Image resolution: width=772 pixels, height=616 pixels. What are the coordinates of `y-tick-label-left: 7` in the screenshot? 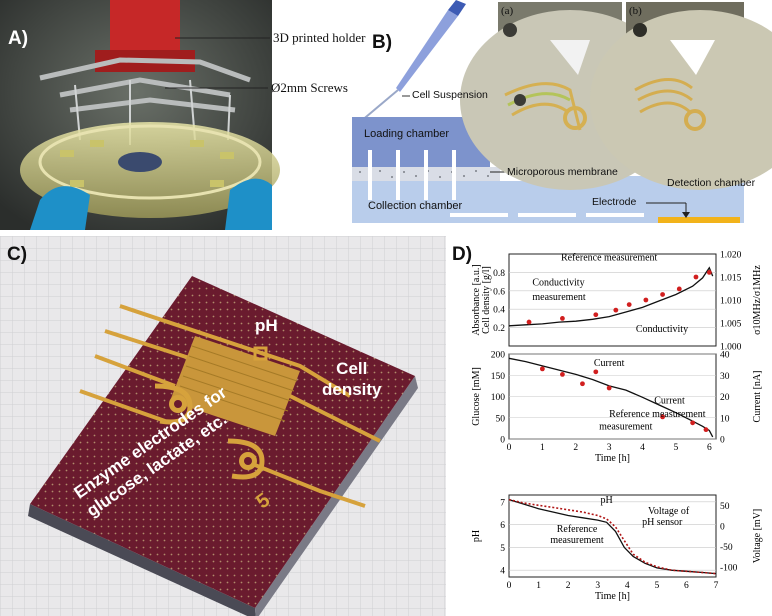 It's located at (502, 503).